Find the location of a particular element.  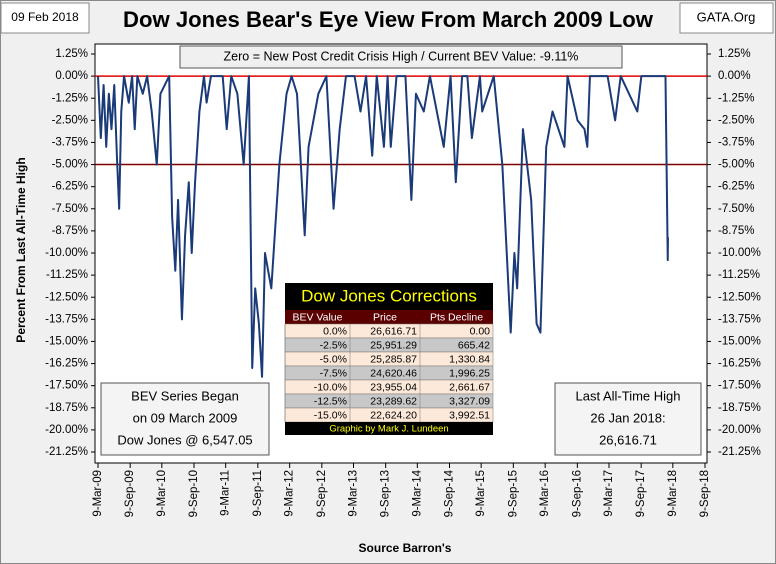

left-box is located at coordinates (185, 419).